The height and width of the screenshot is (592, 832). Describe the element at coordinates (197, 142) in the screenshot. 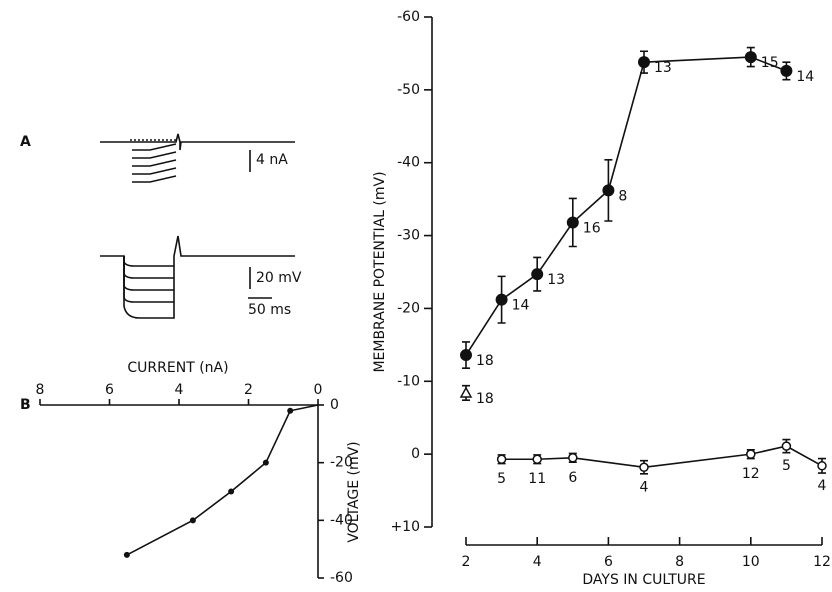

I see `current-trace` at that location.